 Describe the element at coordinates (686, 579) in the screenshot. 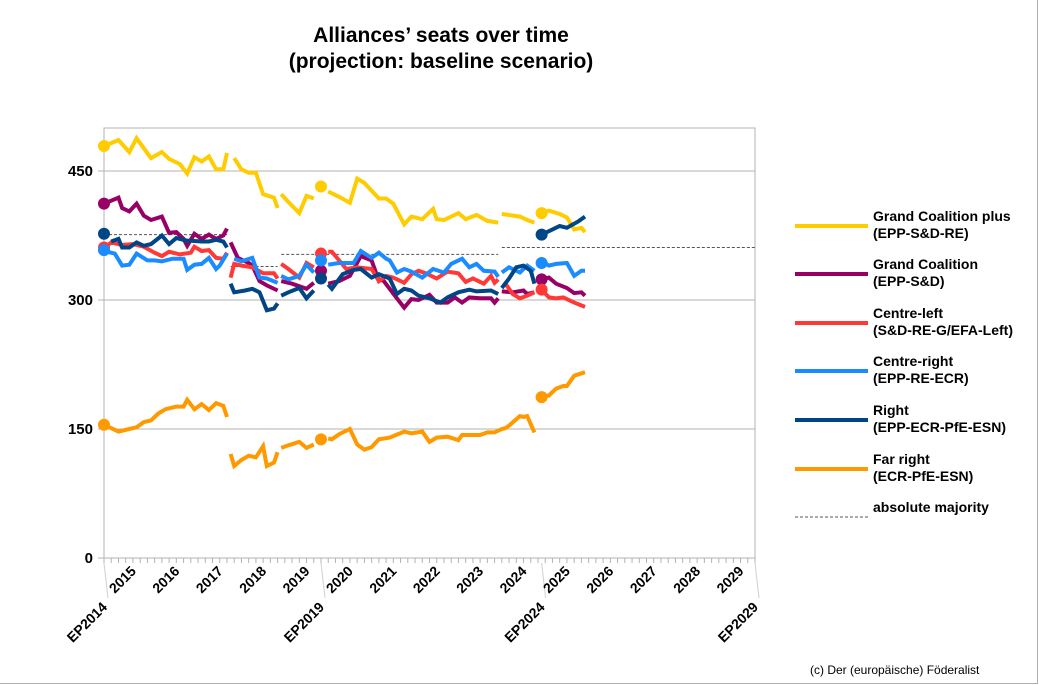

I see `x-tick-label: 2028` at that location.